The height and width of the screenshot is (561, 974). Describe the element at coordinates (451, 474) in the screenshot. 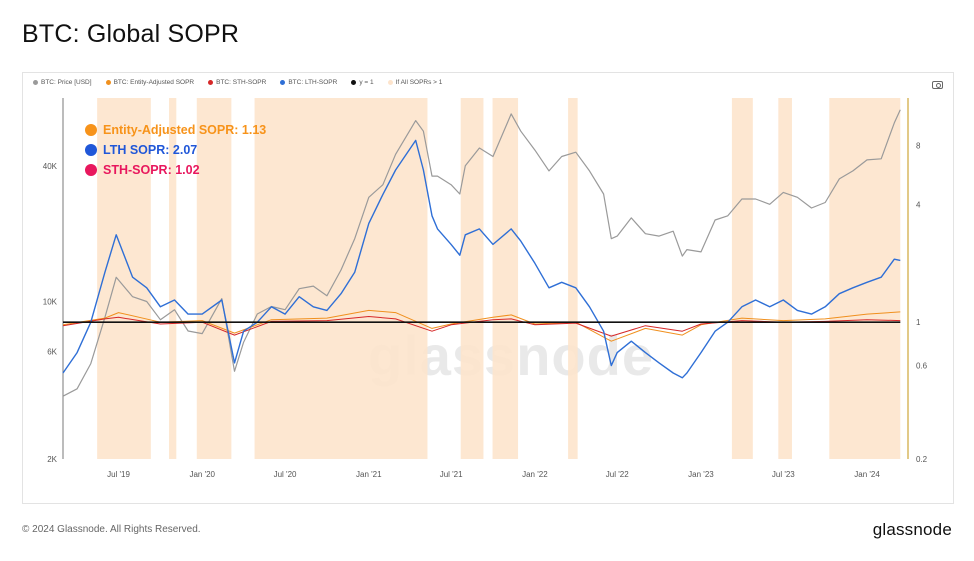

I see `x-tick-label-4: Jul '21` at that location.